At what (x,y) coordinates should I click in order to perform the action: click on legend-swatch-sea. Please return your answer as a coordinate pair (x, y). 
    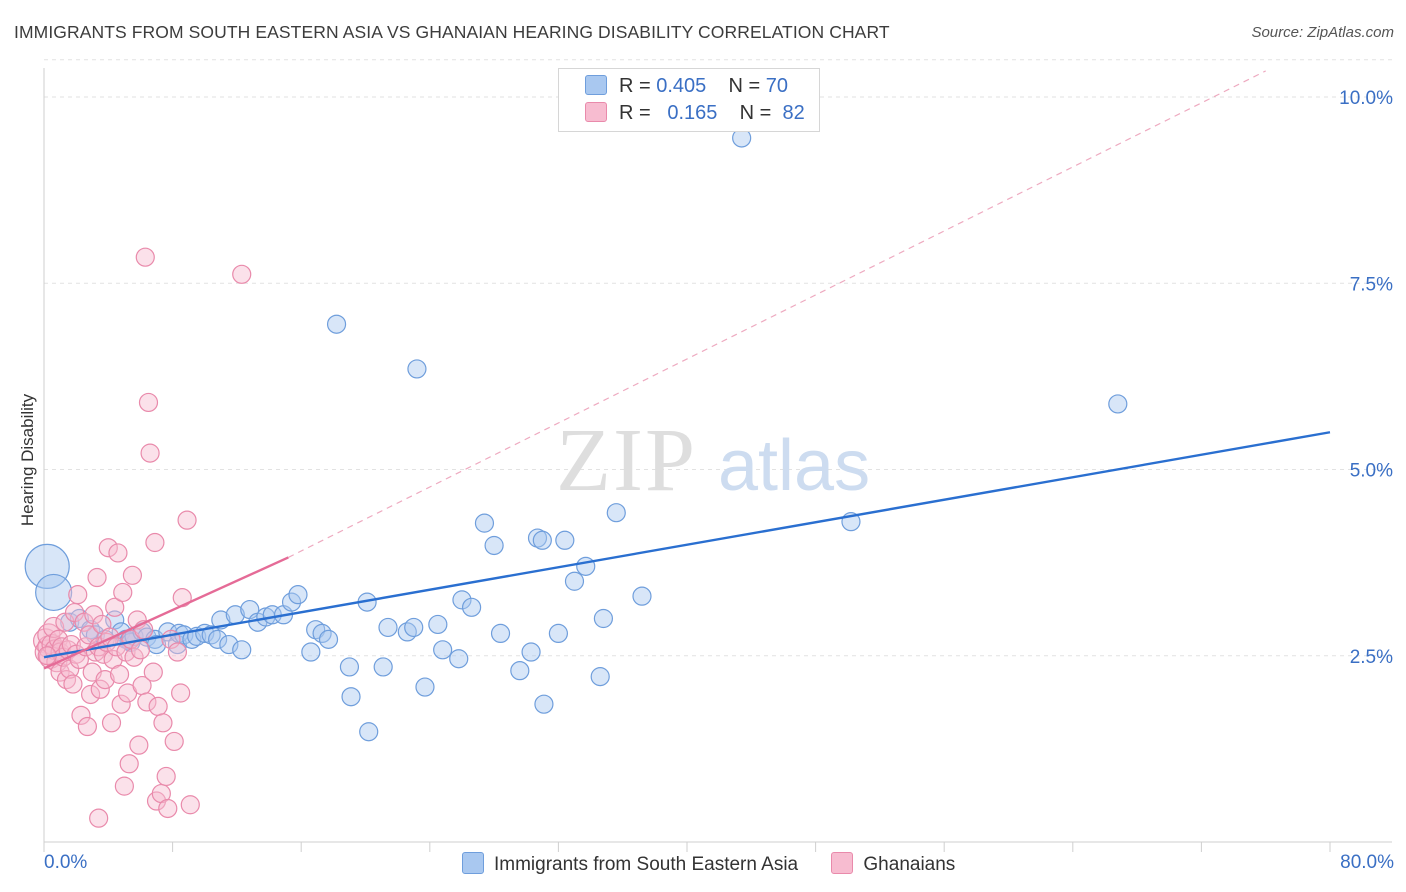
    Looking at the image, I should click on (596, 85).